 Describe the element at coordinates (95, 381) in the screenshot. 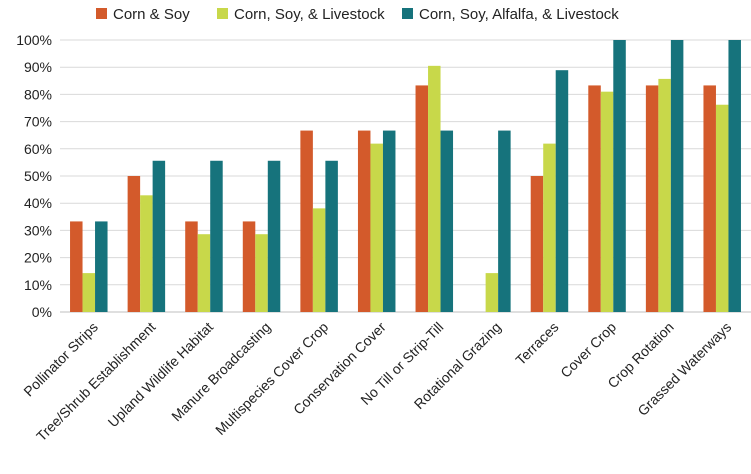

I see `x-tick-label: Tree/Shrub Establishment` at that location.